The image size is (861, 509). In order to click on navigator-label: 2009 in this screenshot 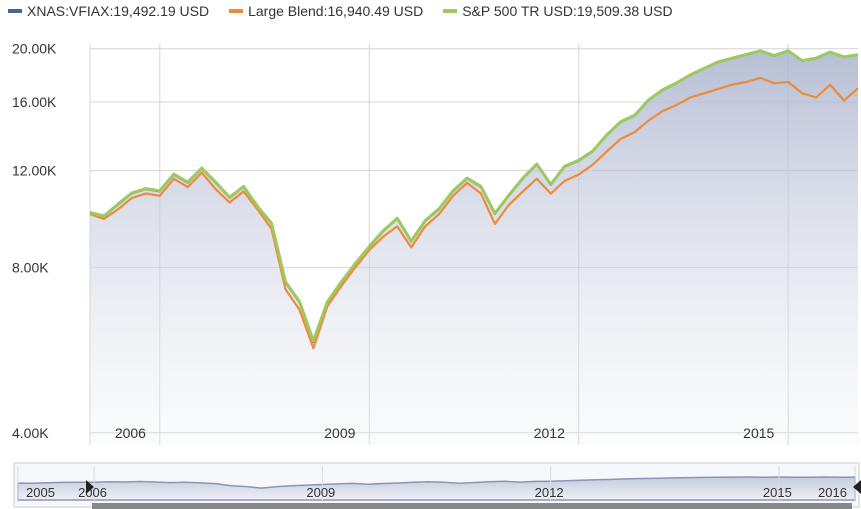, I will do `click(320, 492)`.